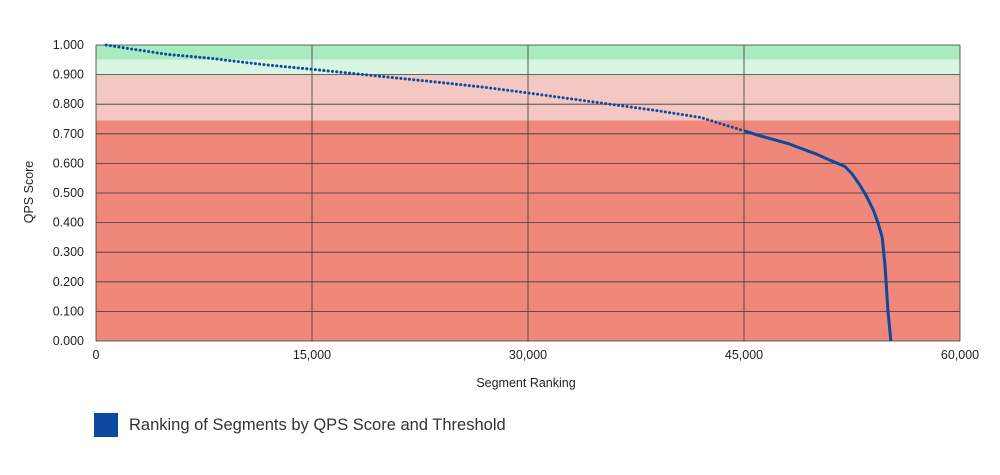  What do you see at coordinates (68, 223) in the screenshot?
I see `y-tick-label: 0.400` at bounding box center [68, 223].